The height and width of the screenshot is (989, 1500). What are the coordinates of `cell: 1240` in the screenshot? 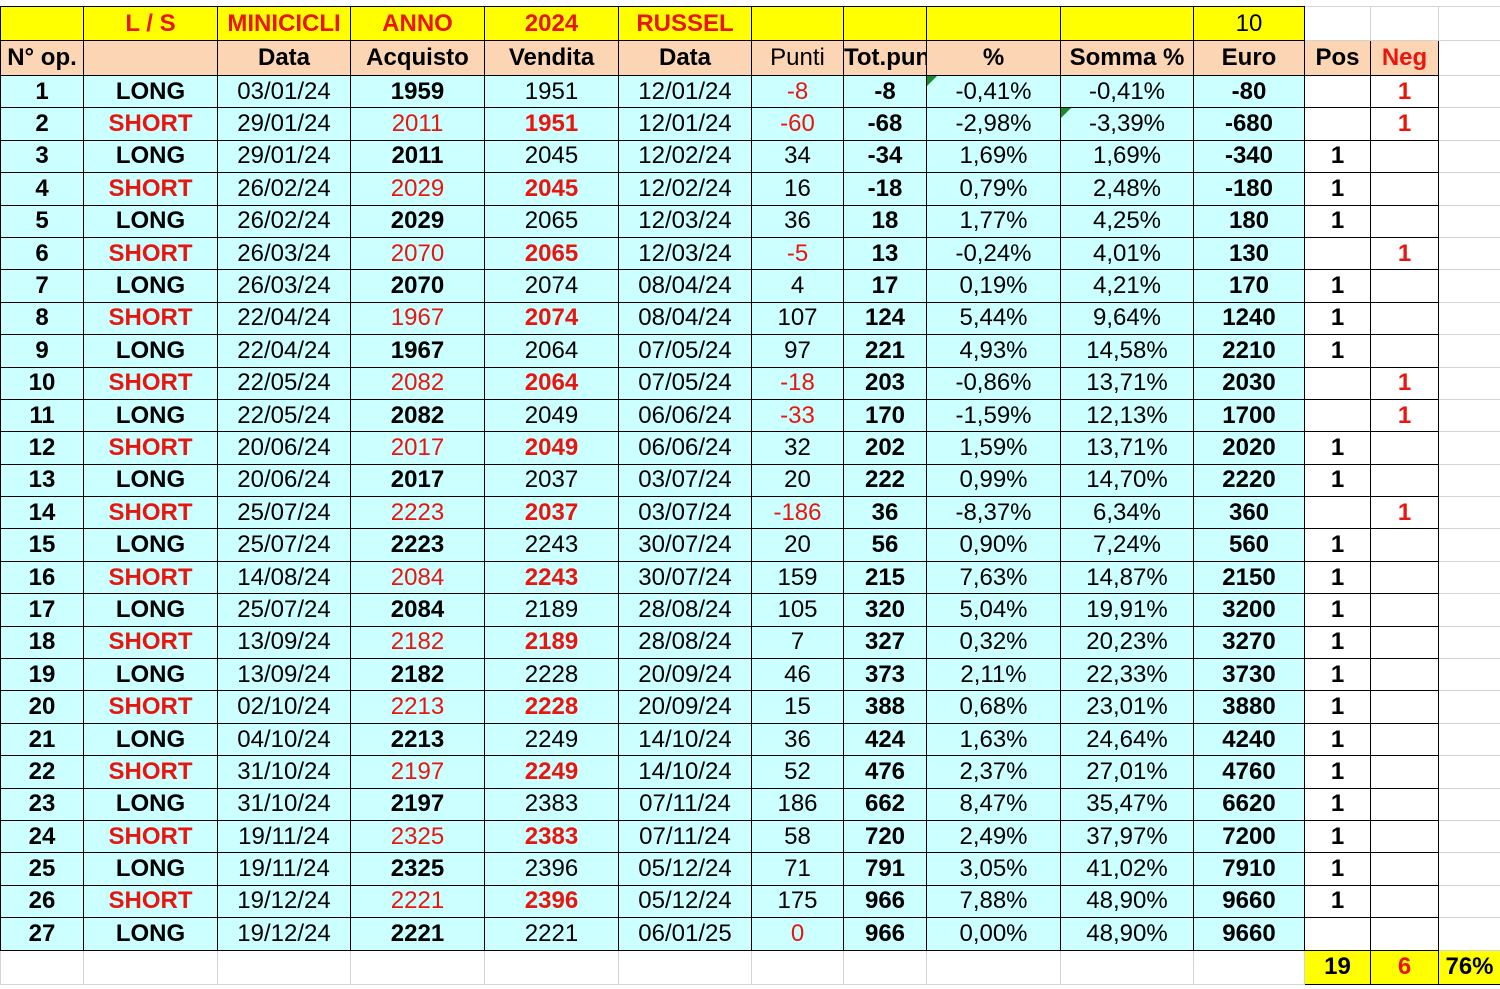 It's located at (1249, 318).